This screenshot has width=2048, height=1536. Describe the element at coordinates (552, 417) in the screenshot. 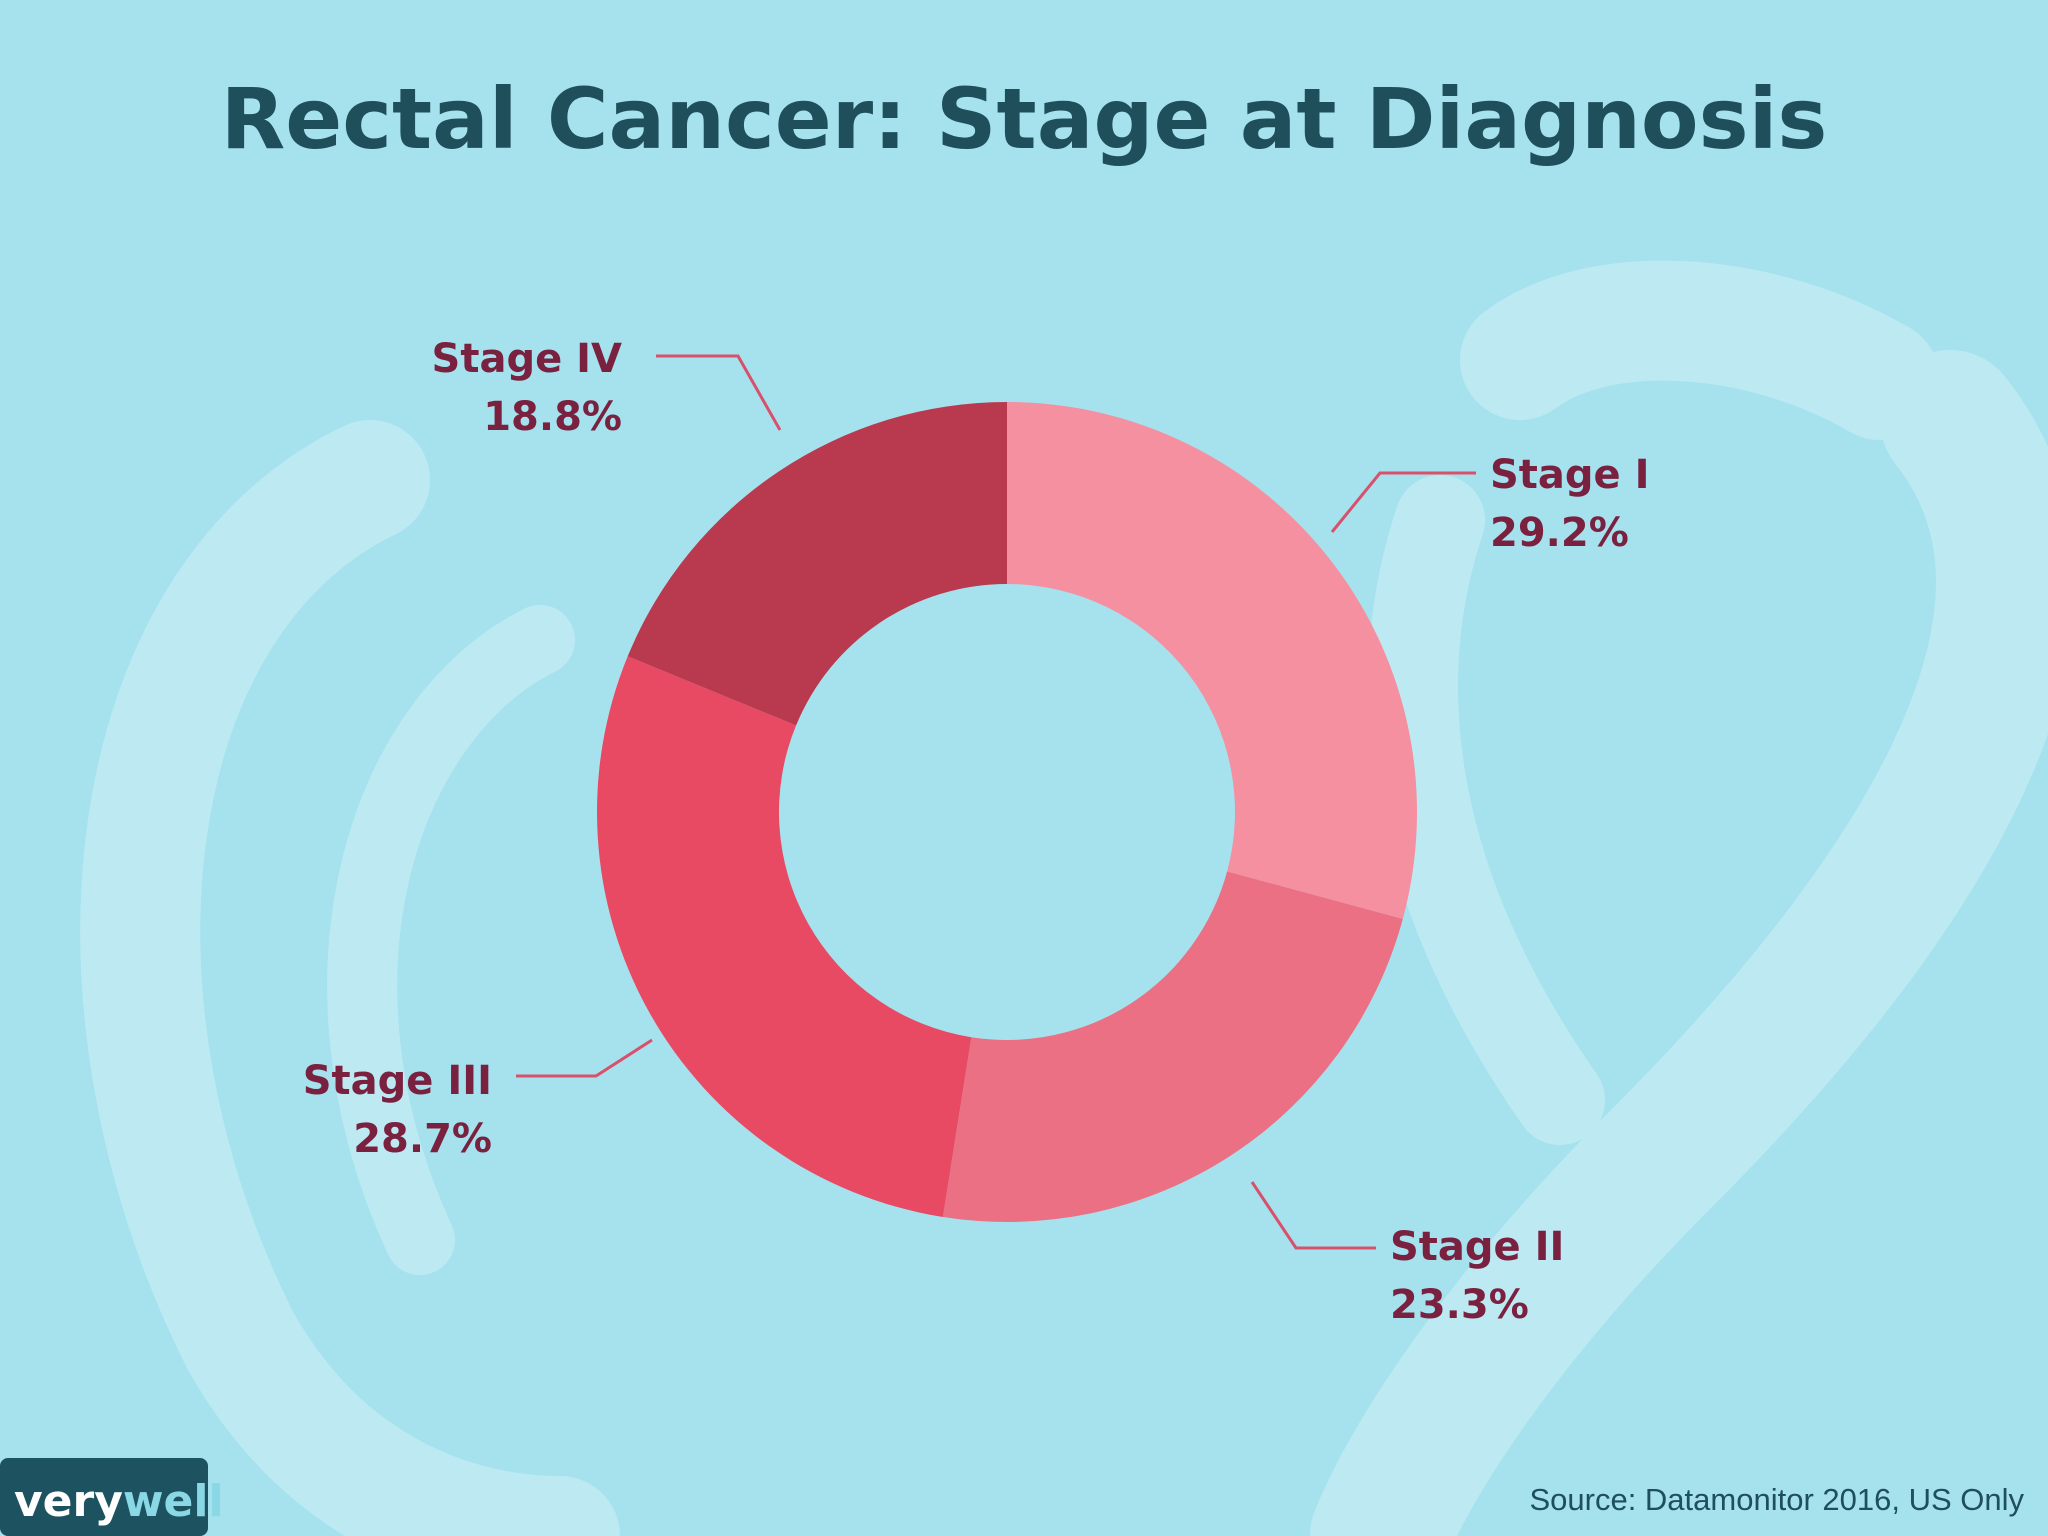

I see `value-label-stage-iv: 18.8%` at that location.